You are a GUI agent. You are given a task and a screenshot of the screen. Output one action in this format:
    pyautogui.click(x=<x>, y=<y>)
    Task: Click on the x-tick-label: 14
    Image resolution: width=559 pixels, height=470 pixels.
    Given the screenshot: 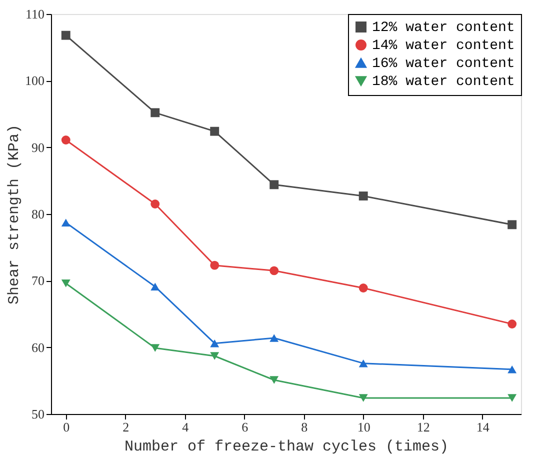 What is the action you would take?
    pyautogui.click(x=483, y=427)
    